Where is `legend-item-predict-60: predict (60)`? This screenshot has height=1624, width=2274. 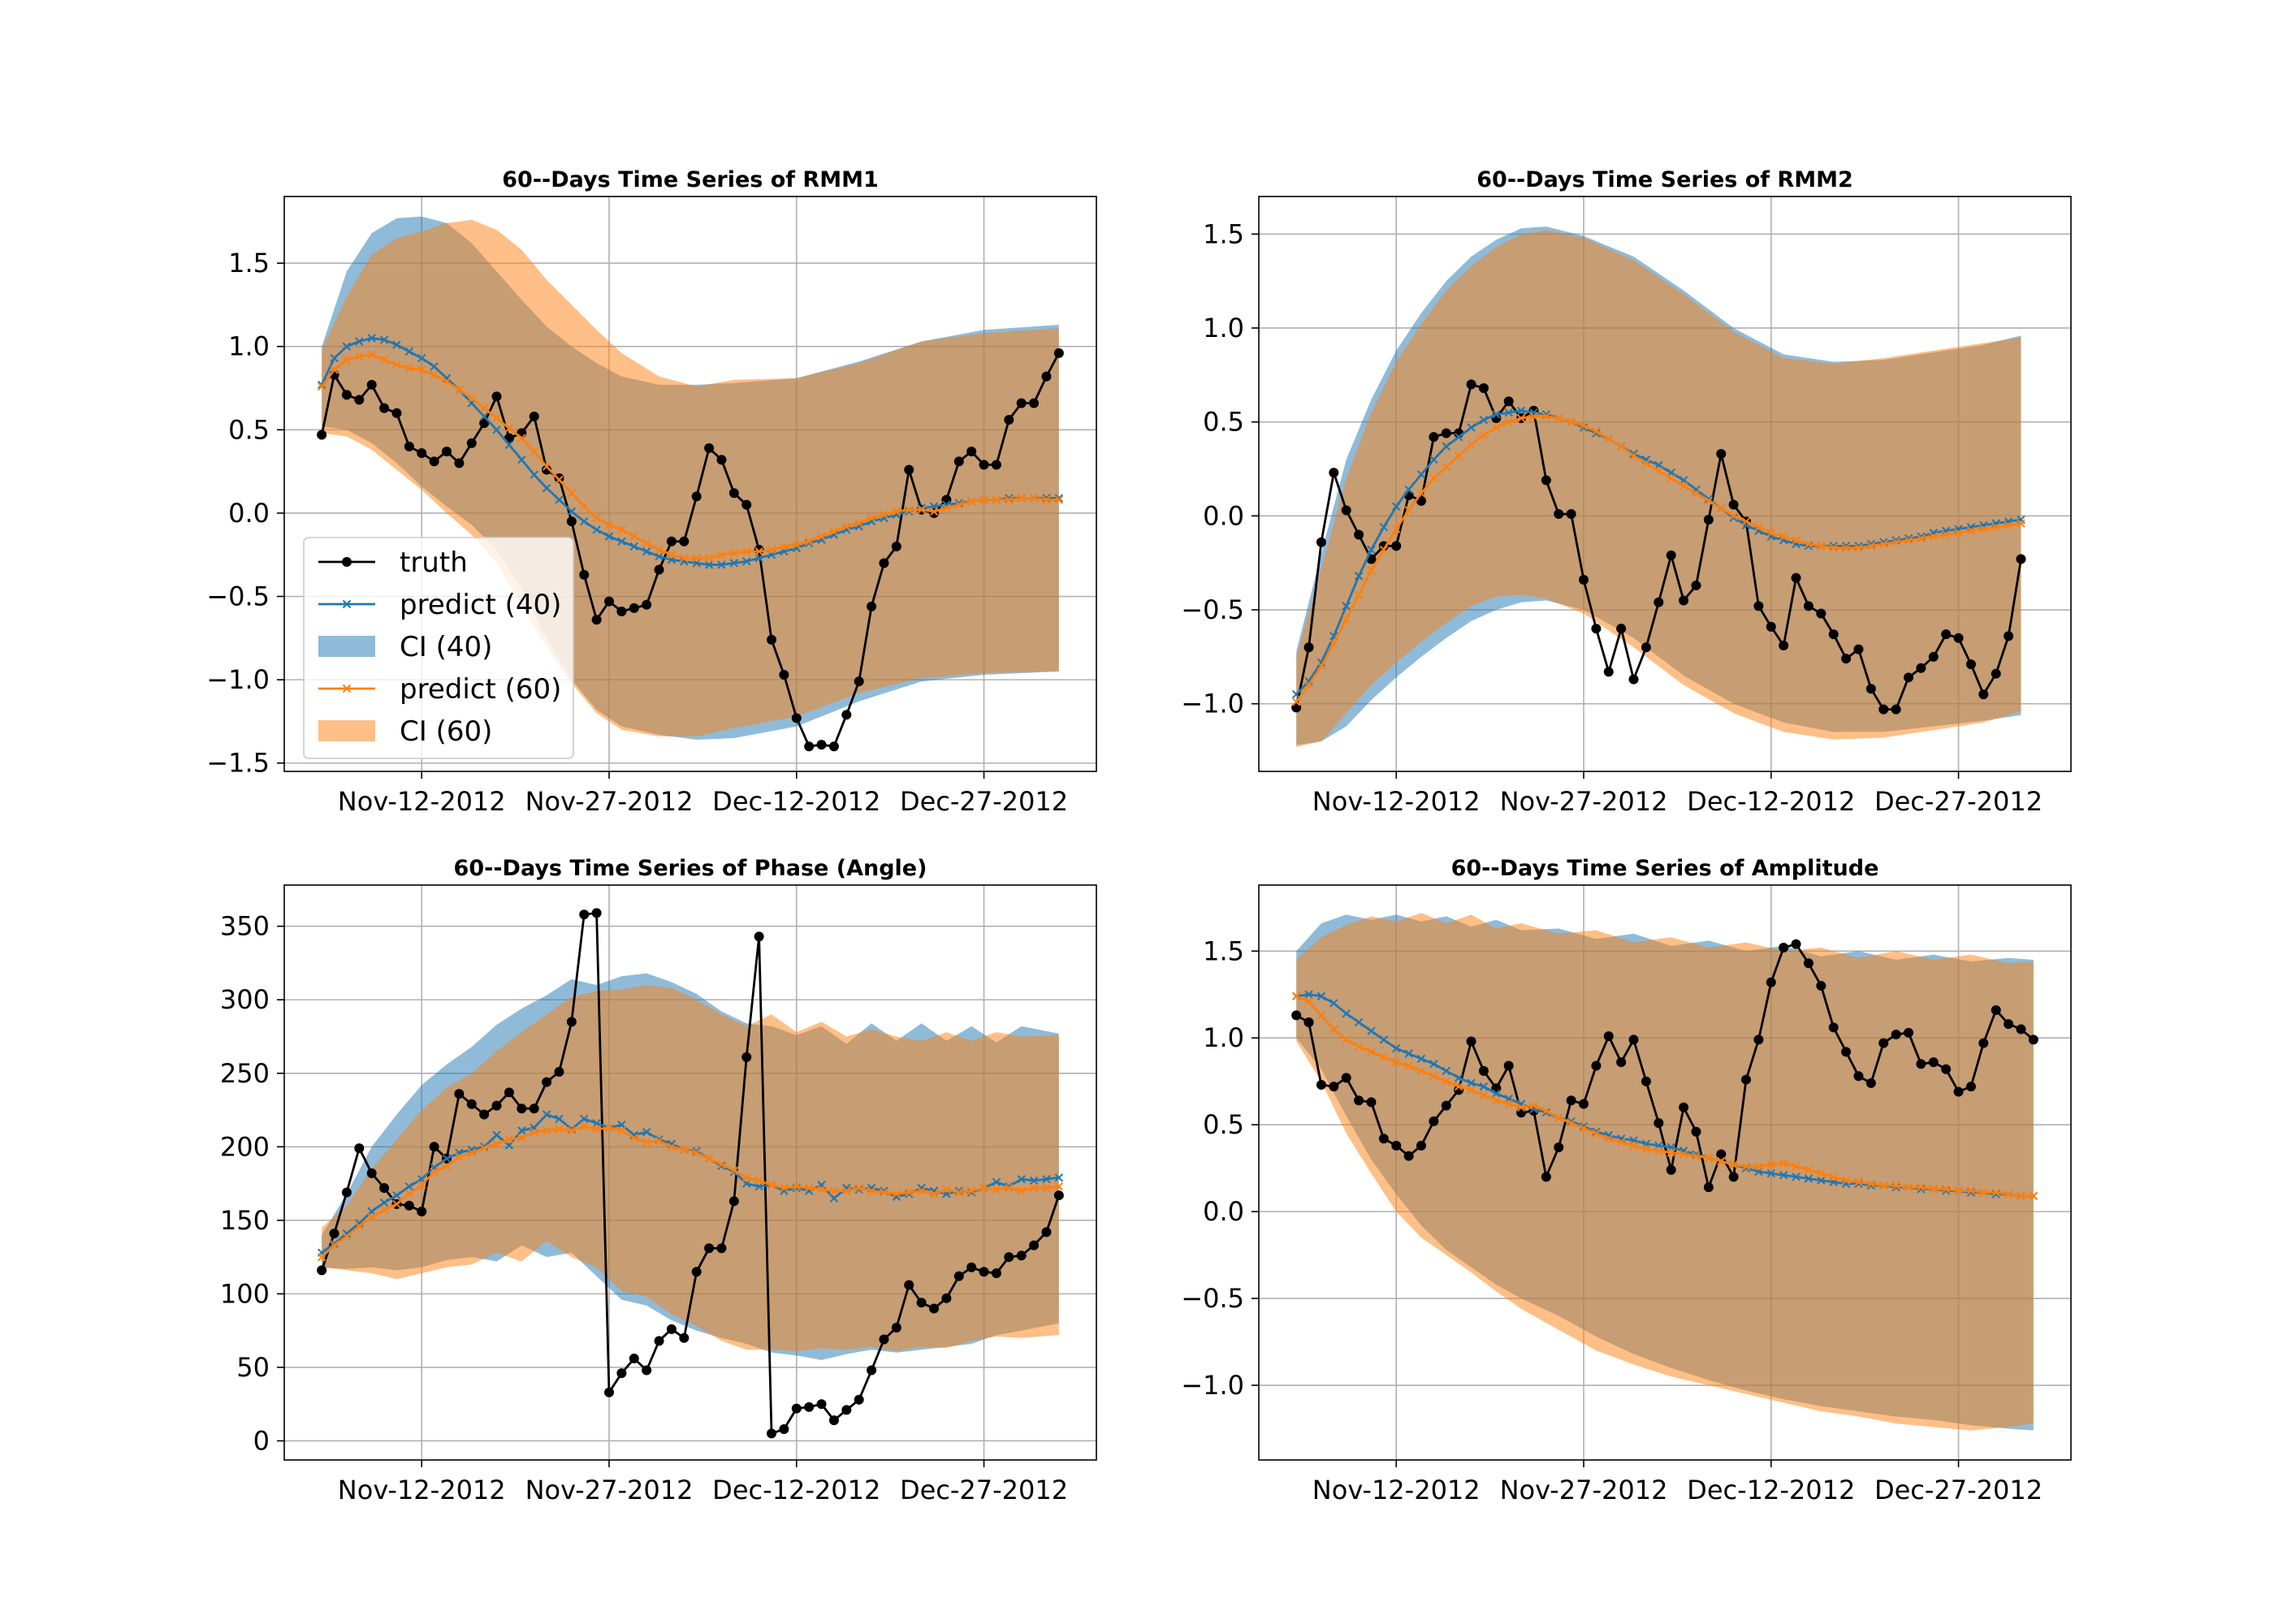 legend-item-predict-60: predict (60) is located at coordinates (439, 690).